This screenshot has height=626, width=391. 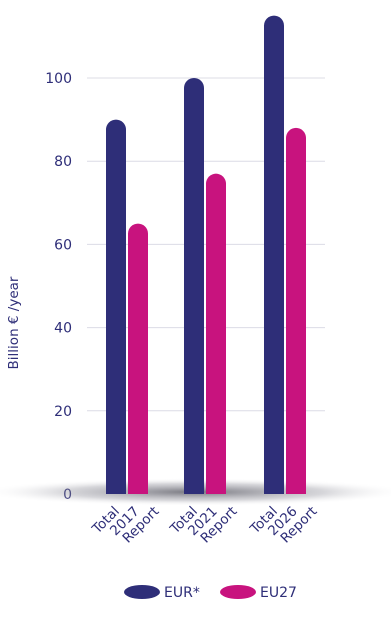 I want to click on y-tick-label: 20, so click(x=63, y=412).